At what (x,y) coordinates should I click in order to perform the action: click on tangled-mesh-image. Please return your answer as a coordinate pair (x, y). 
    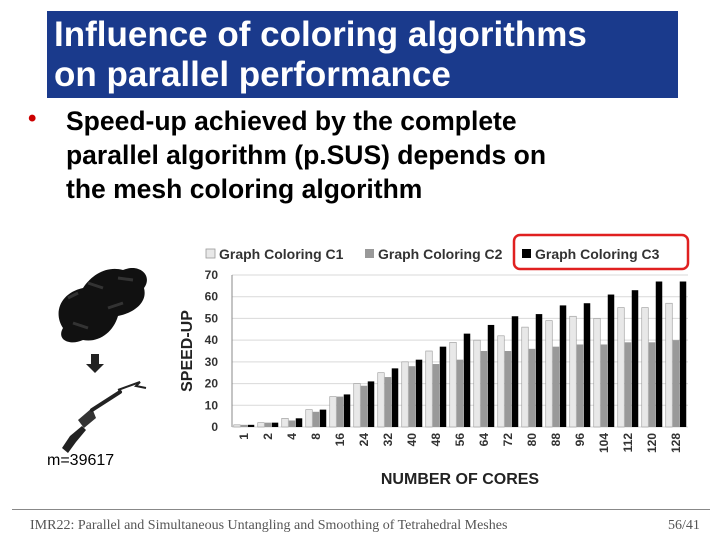
    Looking at the image, I should click on (102, 305).